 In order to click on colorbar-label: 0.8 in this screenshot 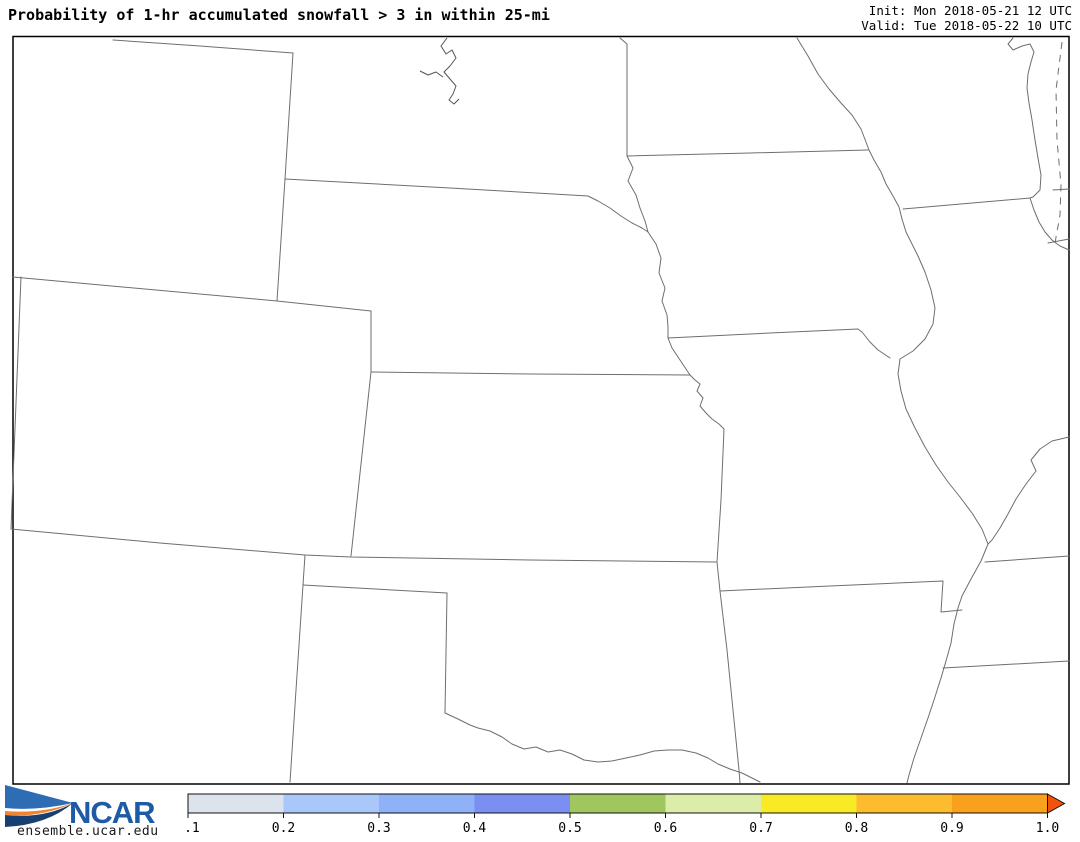, I will do `click(856, 828)`.